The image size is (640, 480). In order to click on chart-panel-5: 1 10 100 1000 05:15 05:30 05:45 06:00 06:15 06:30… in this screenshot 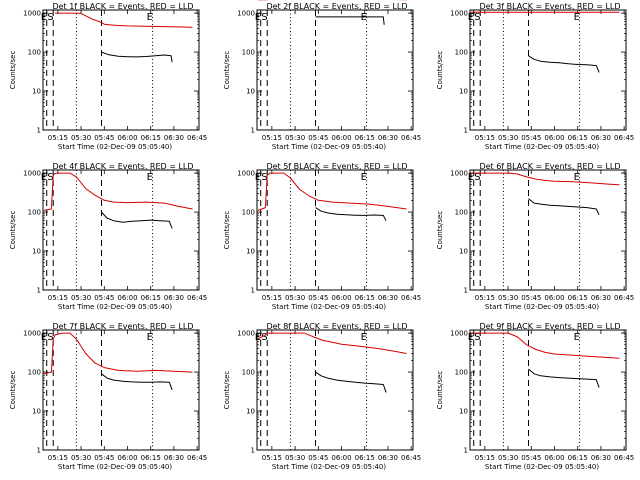, I will do `click(322, 236)`.